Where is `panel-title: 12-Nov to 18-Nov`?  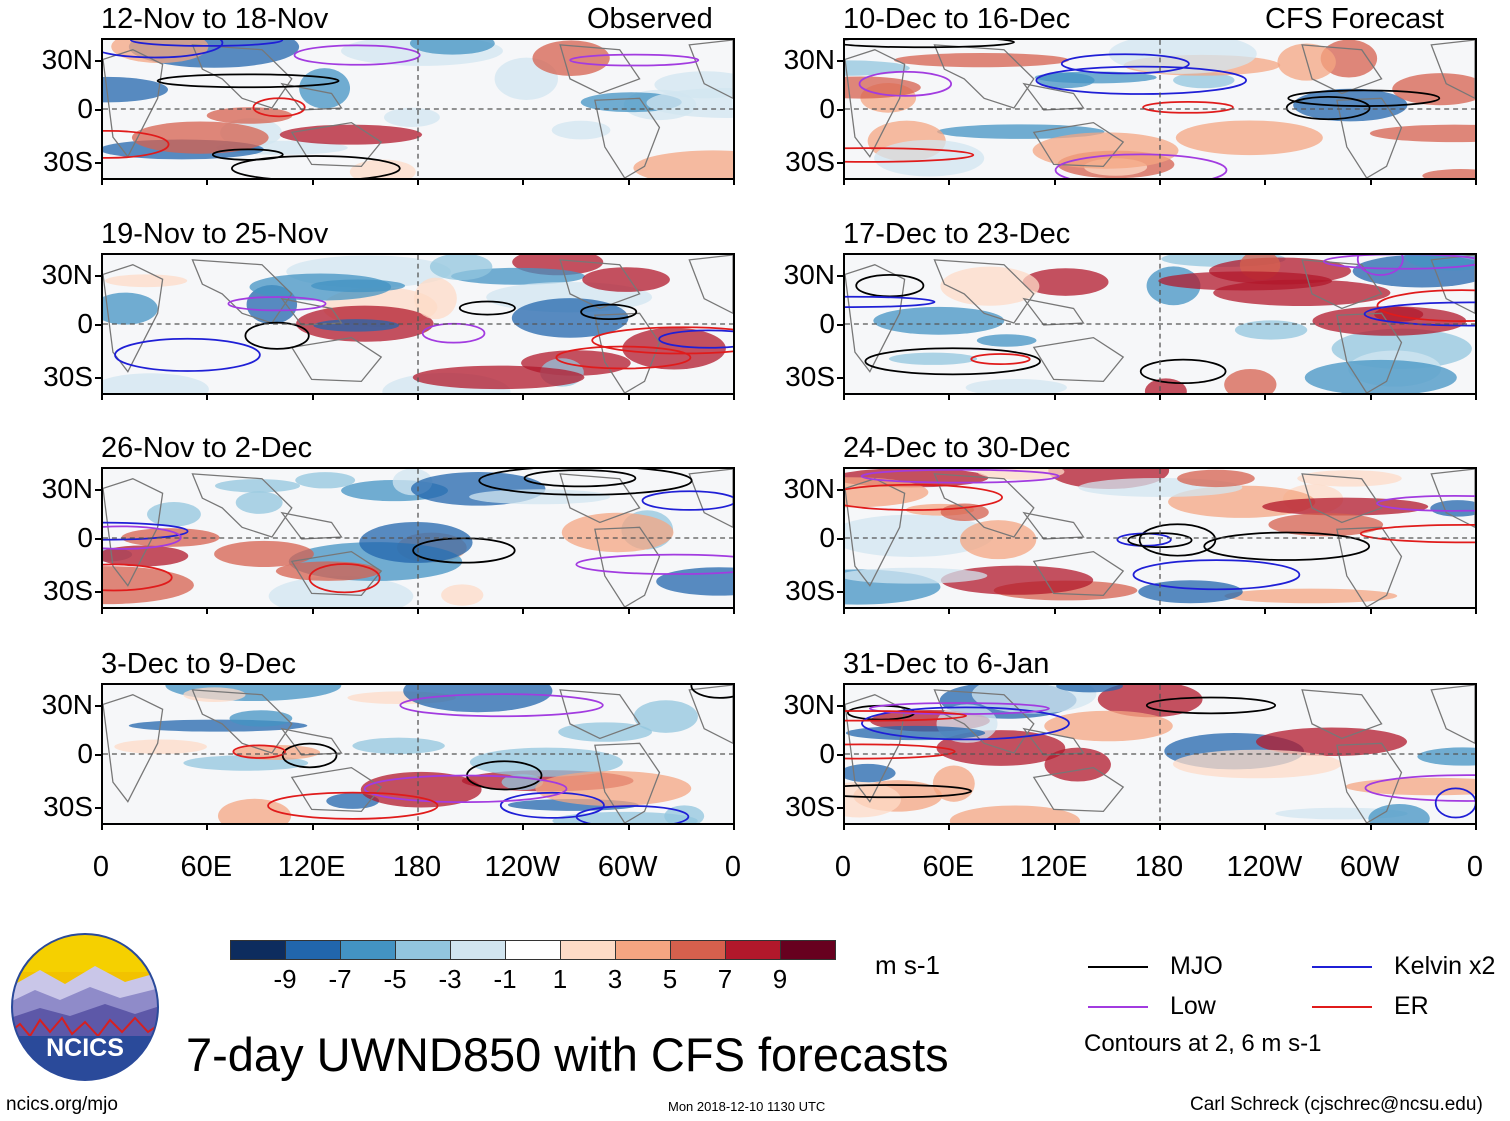
panel-title: 12-Nov to 18-Nov is located at coordinates (215, 19).